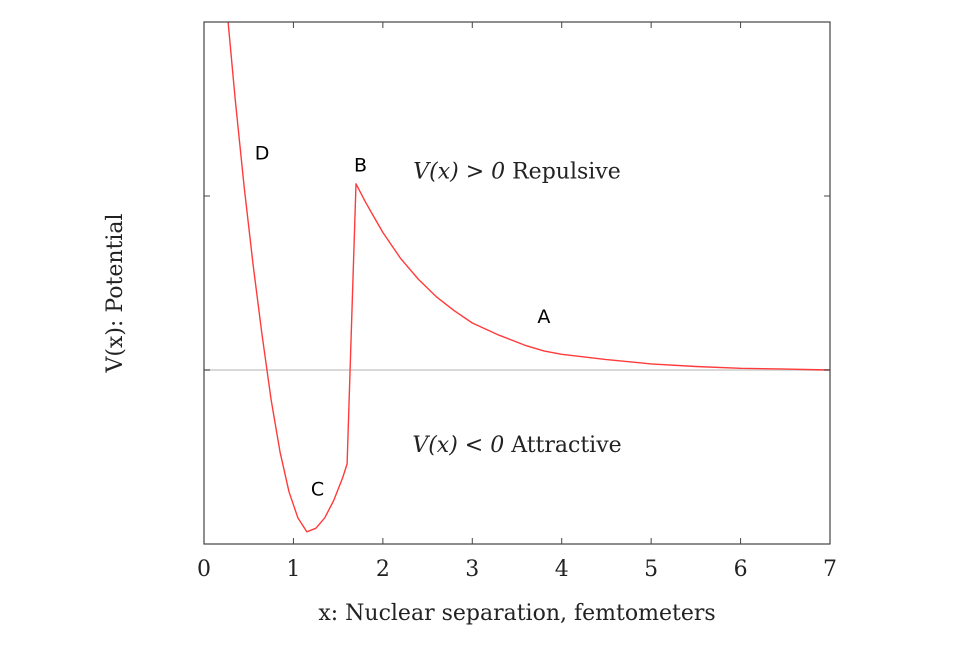  I want to click on x-tick-label: 4, so click(562, 569).